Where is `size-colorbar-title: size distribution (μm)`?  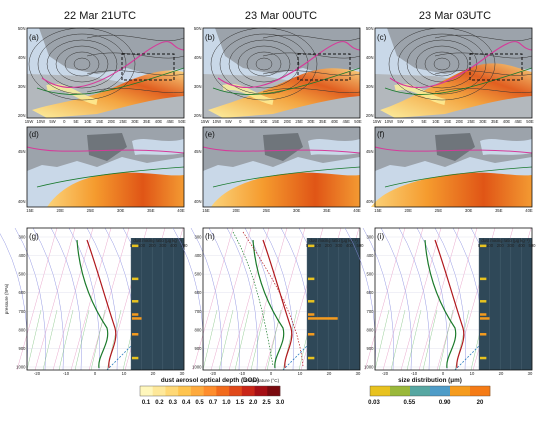 size-colorbar-title: size distribution (μm) is located at coordinates (430, 380).